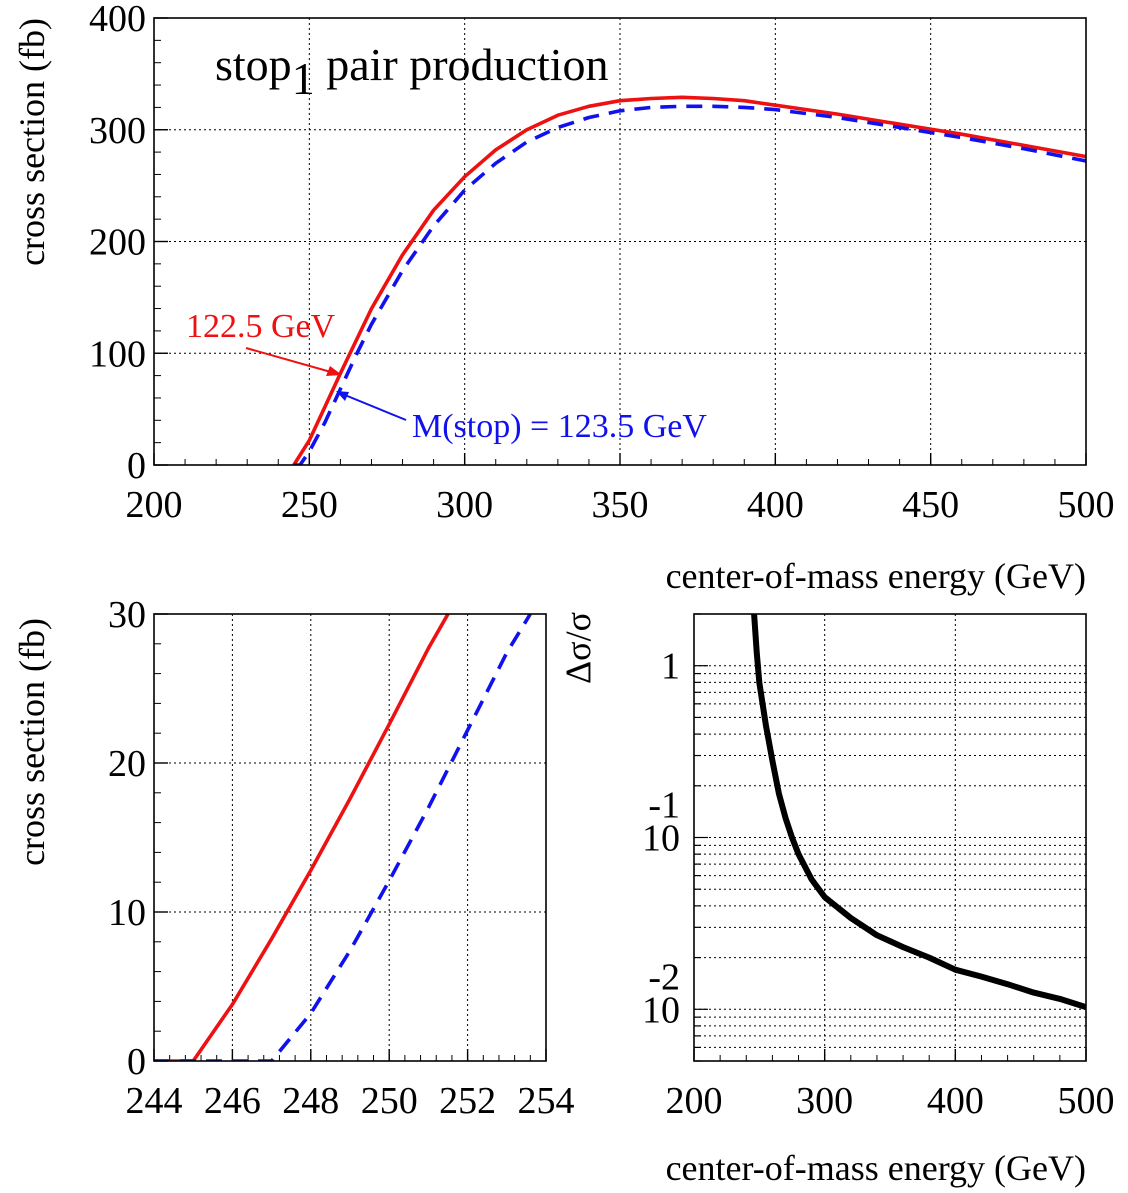 The width and height of the screenshot is (1128, 1193). Describe the element at coordinates (876, 576) in the screenshot. I see `top-x-axis-label: center-of-mass energy (GeV)` at that location.